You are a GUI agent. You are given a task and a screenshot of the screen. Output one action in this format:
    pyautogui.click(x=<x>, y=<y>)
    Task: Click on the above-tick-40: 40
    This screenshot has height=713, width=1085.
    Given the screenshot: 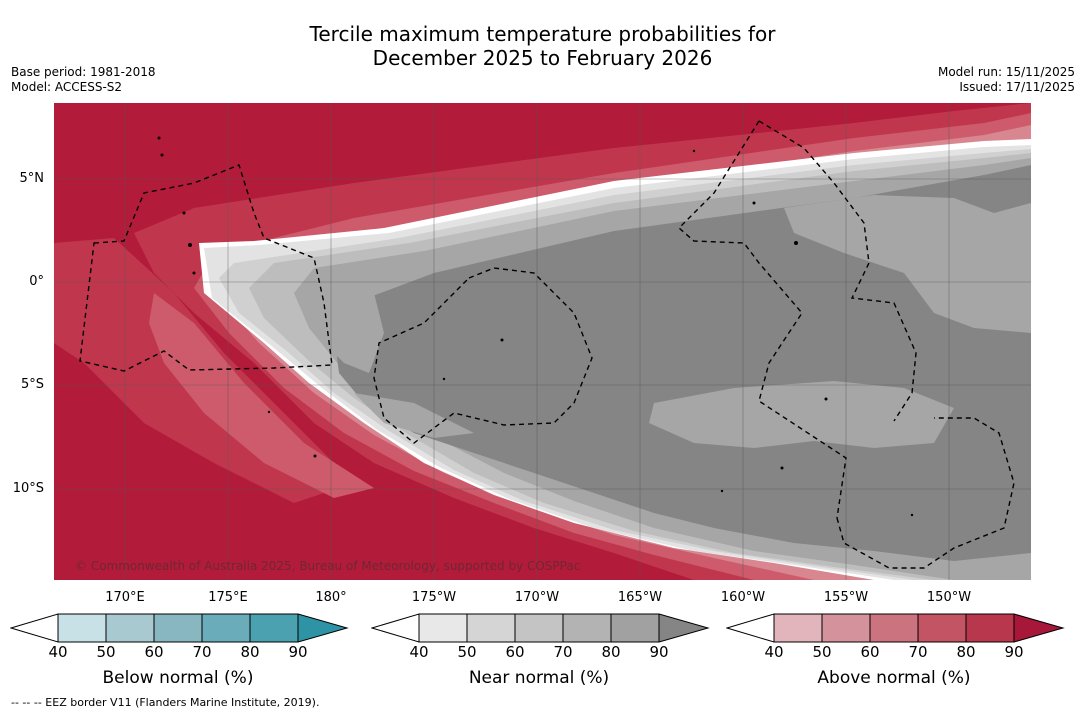 What is the action you would take?
    pyautogui.click(x=774, y=652)
    